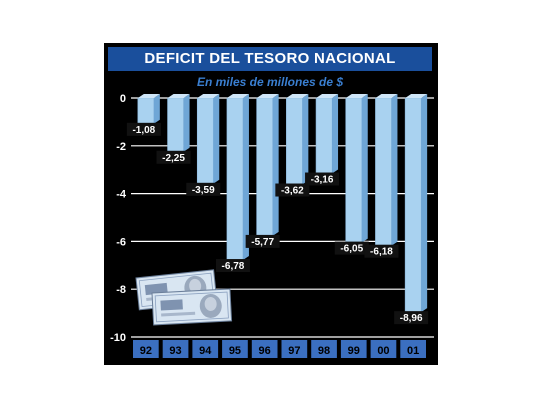 The width and height of the screenshot is (540, 405). Describe the element at coordinates (270, 59) in the screenshot. I see `chart-title: DEFICIT DEL TESORO NACIONAL` at that location.